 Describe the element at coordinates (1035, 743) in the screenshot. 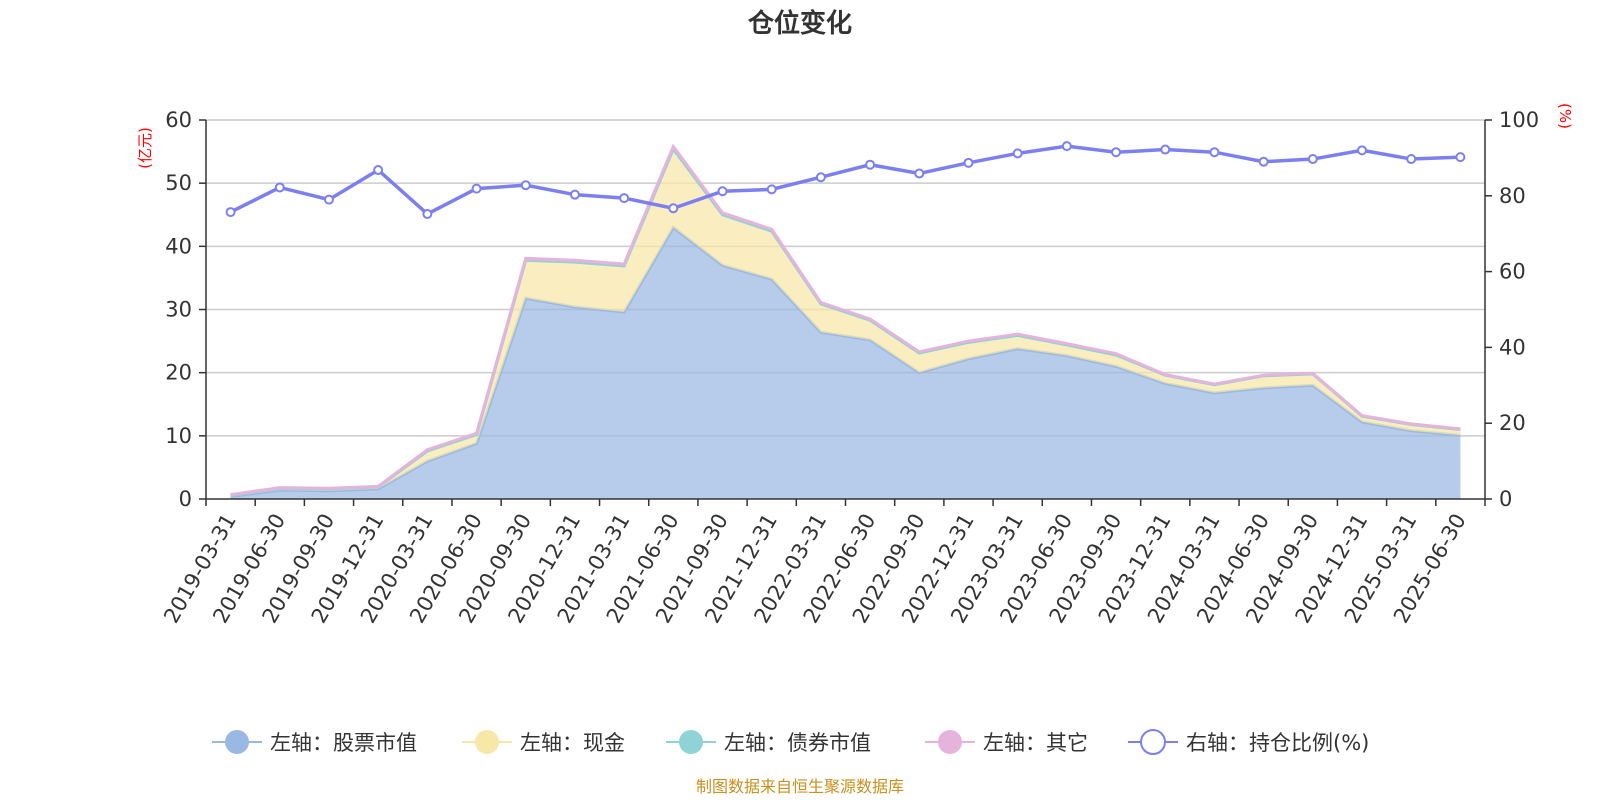

I see `legend-label: 左轴：其它` at that location.